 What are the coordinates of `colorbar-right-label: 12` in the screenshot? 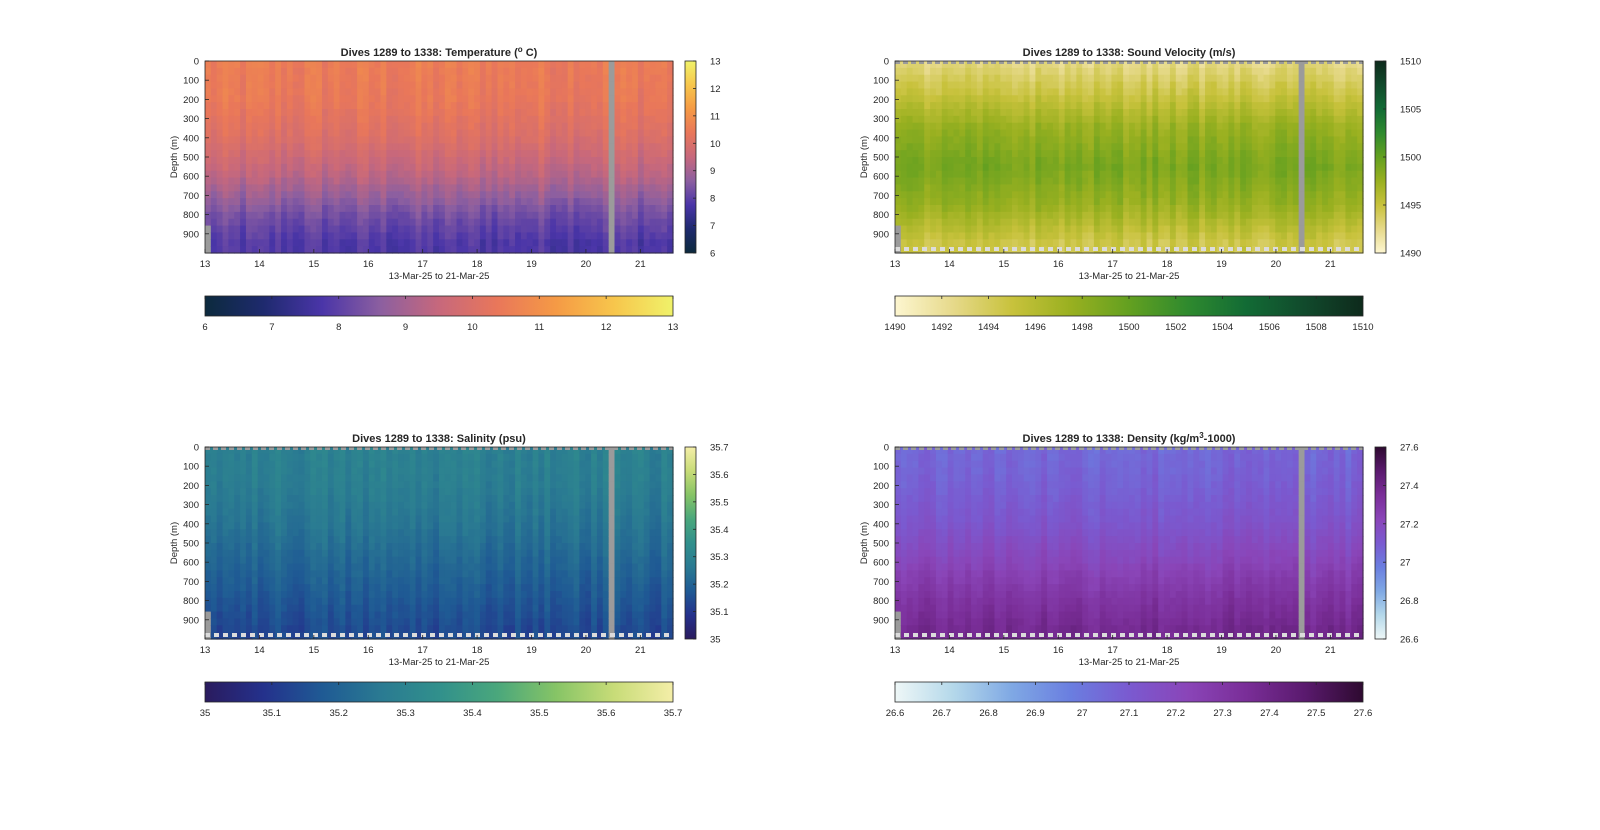 It's located at (715, 89).